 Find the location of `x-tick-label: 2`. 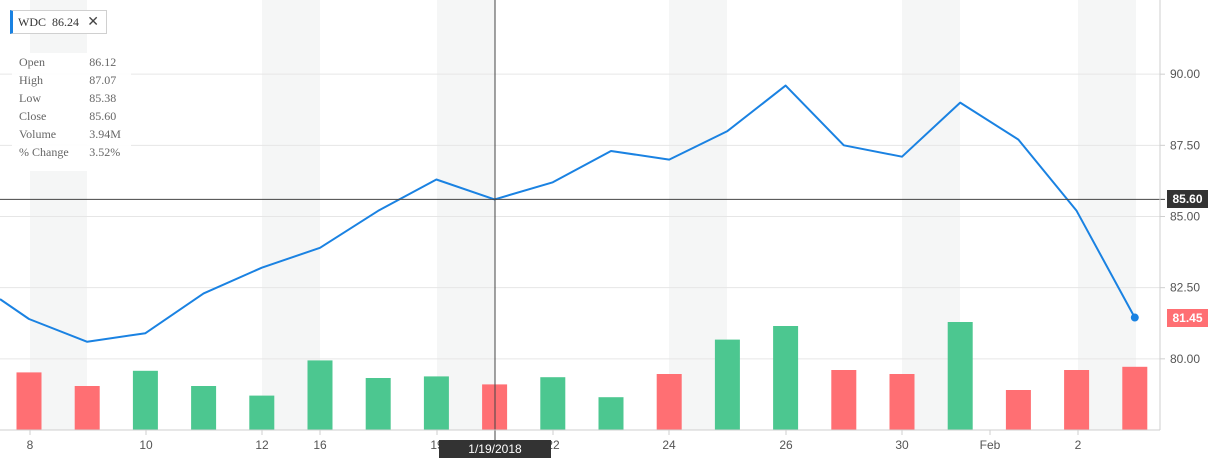

x-tick-label: 2 is located at coordinates (1078, 445).